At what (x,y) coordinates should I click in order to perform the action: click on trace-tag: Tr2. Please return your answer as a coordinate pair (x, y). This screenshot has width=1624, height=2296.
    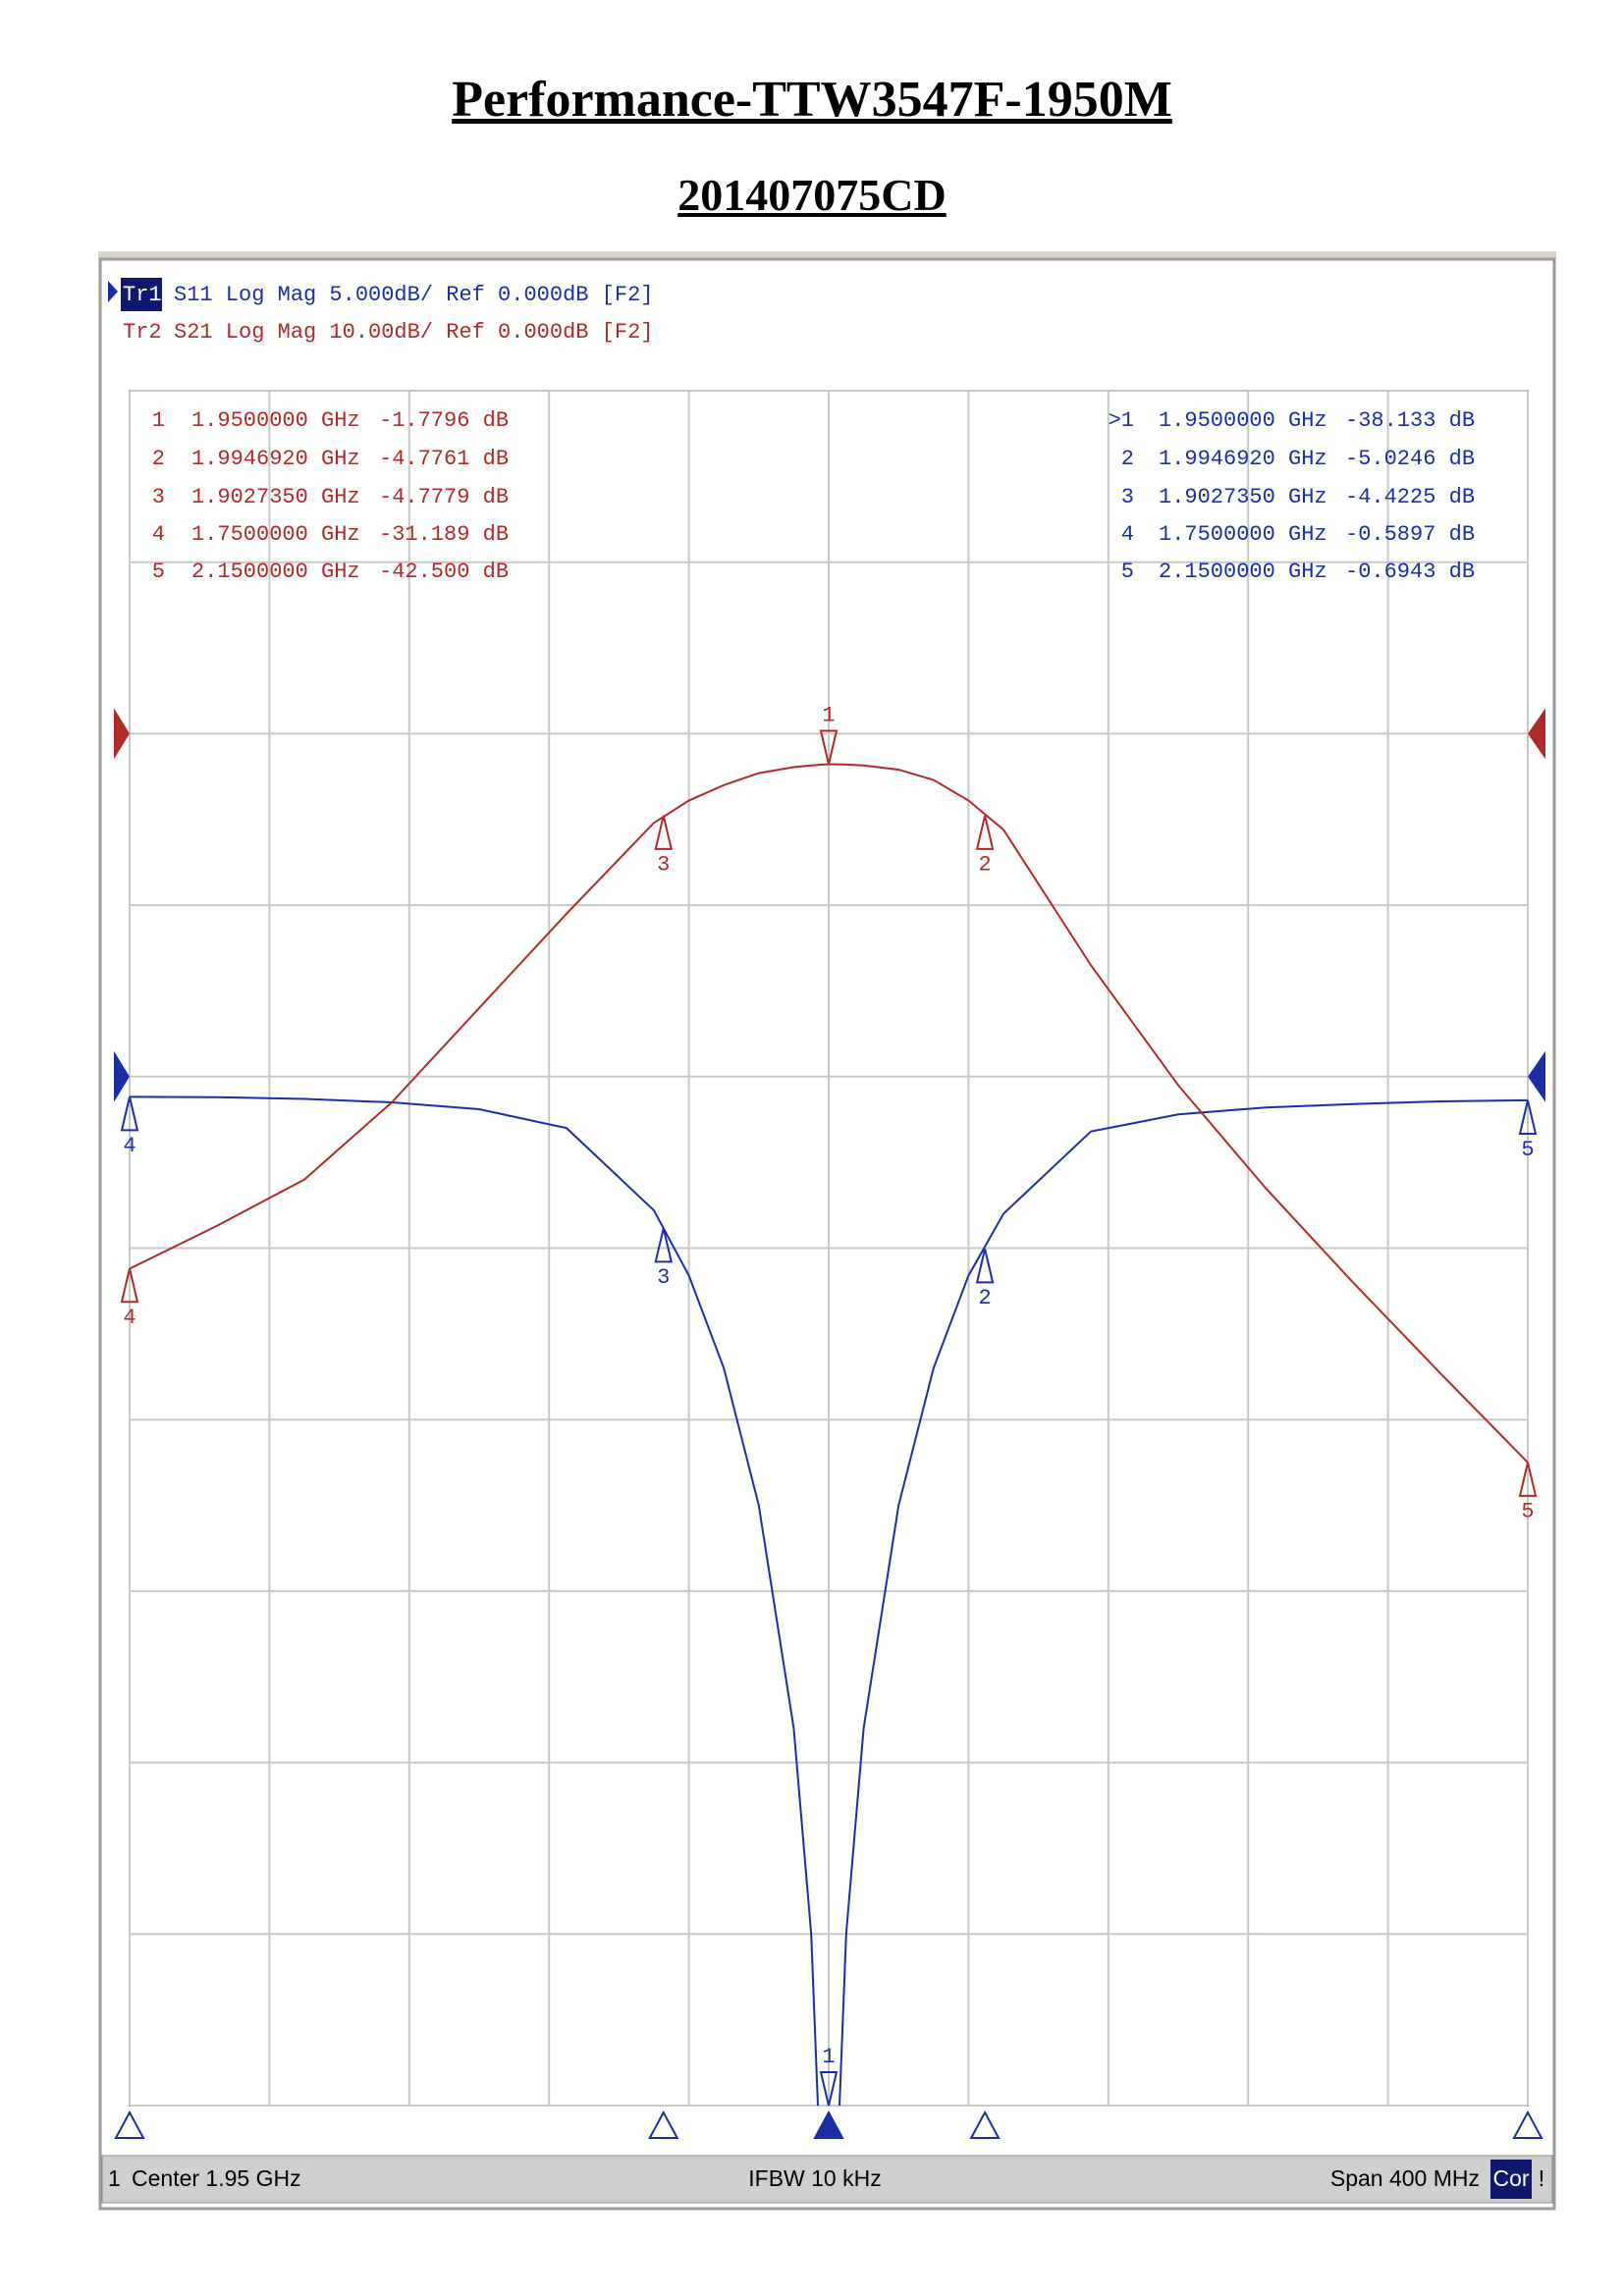
    Looking at the image, I should click on (142, 332).